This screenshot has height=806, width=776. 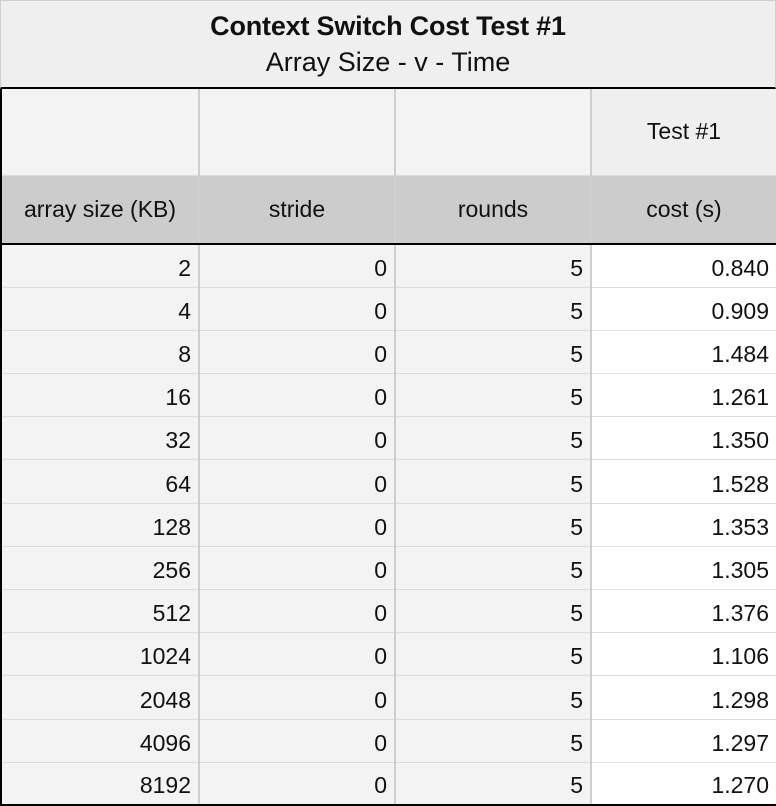 I want to click on table-row: 2 0 5 0.840, so click(x=388, y=266).